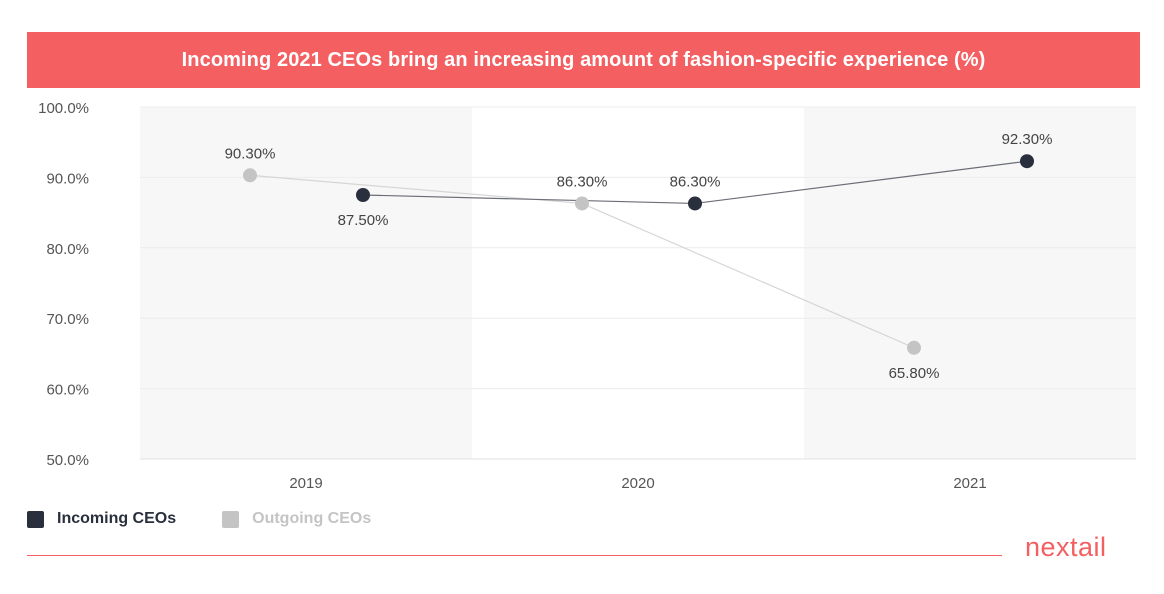  What do you see at coordinates (1066, 547) in the screenshot?
I see `brand-logo: nextail` at bounding box center [1066, 547].